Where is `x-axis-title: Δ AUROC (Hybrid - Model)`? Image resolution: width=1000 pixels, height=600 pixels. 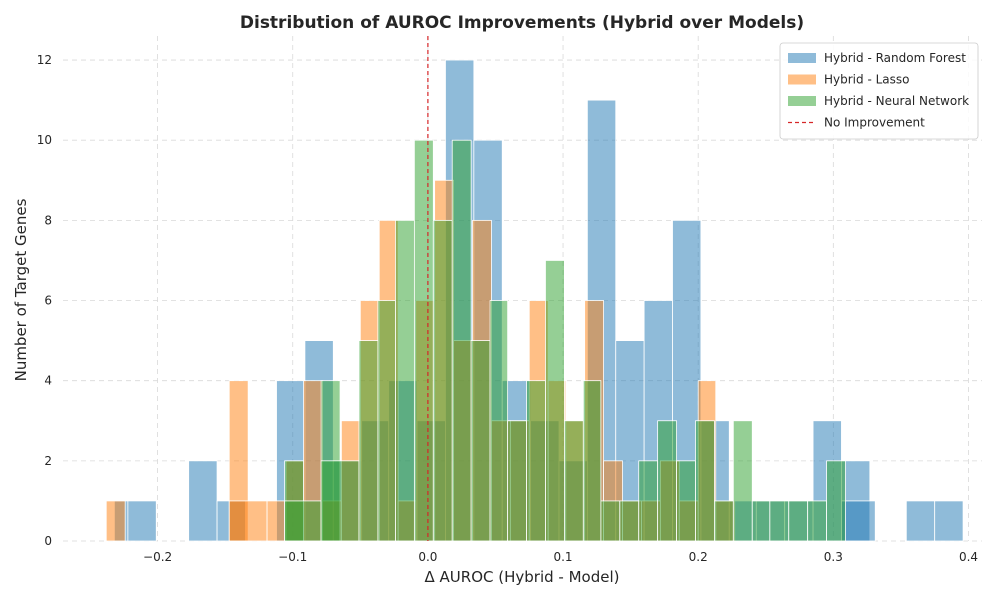
x-axis-title: Δ AUROC (Hybrid - Model) is located at coordinates (522, 577).